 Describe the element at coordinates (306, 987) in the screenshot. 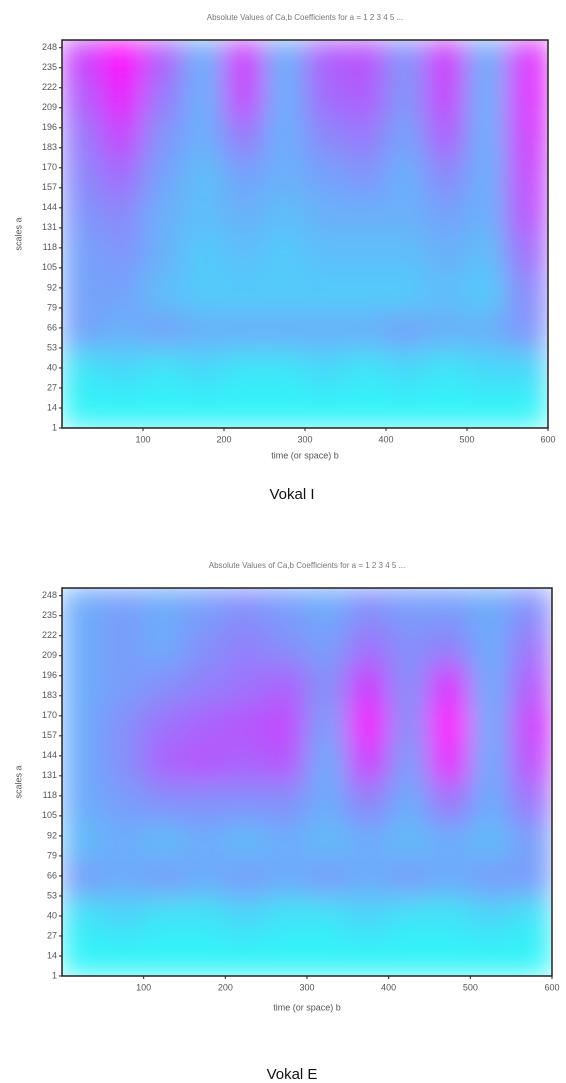

I see `x-tick-label: 300` at that location.